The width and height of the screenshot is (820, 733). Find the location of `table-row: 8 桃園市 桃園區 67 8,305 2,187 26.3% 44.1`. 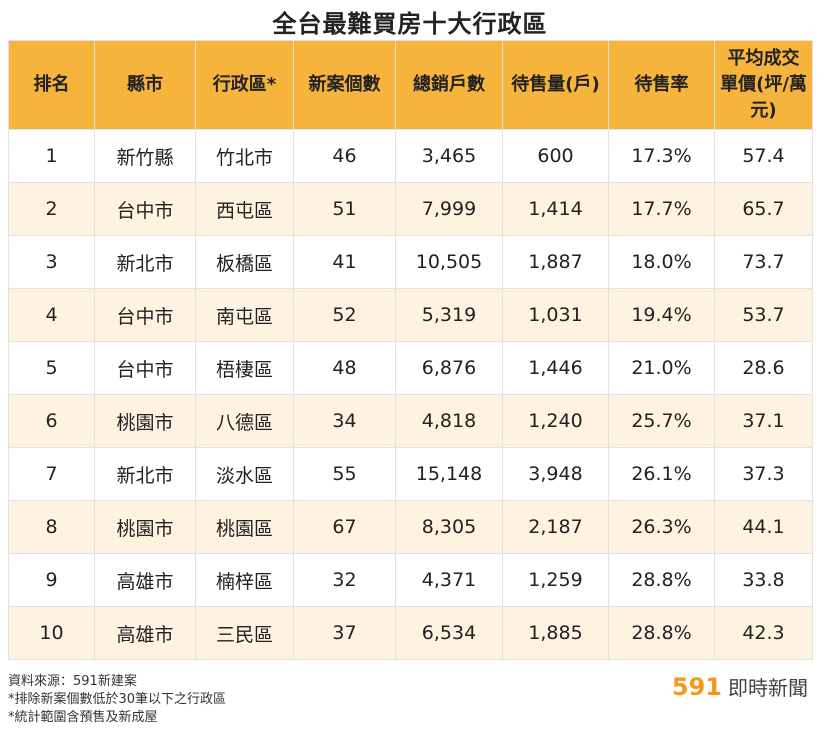

table-row: 8 桃園市 桃園區 67 8,305 2,187 26.3% 44.1 is located at coordinates (410, 527).